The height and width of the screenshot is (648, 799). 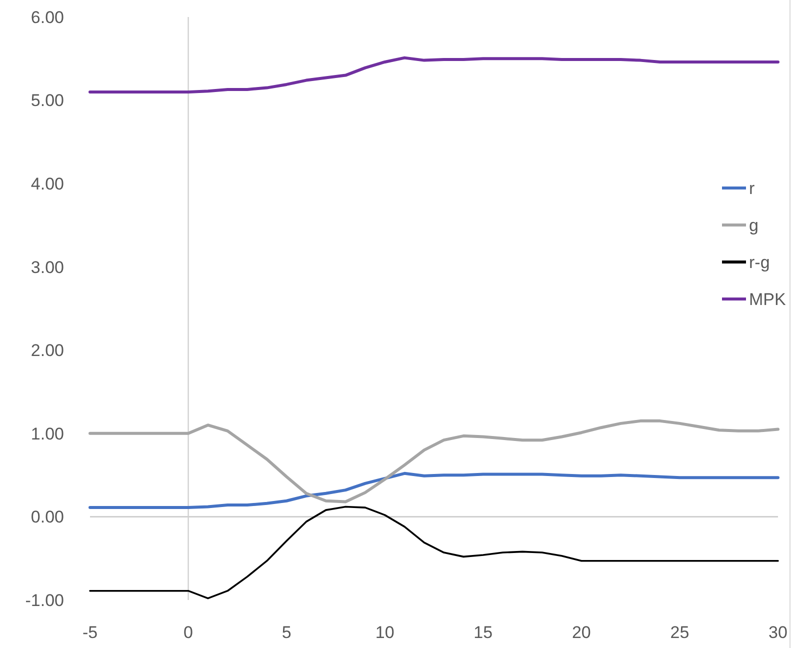 I want to click on legend-label: g, so click(x=753, y=225).